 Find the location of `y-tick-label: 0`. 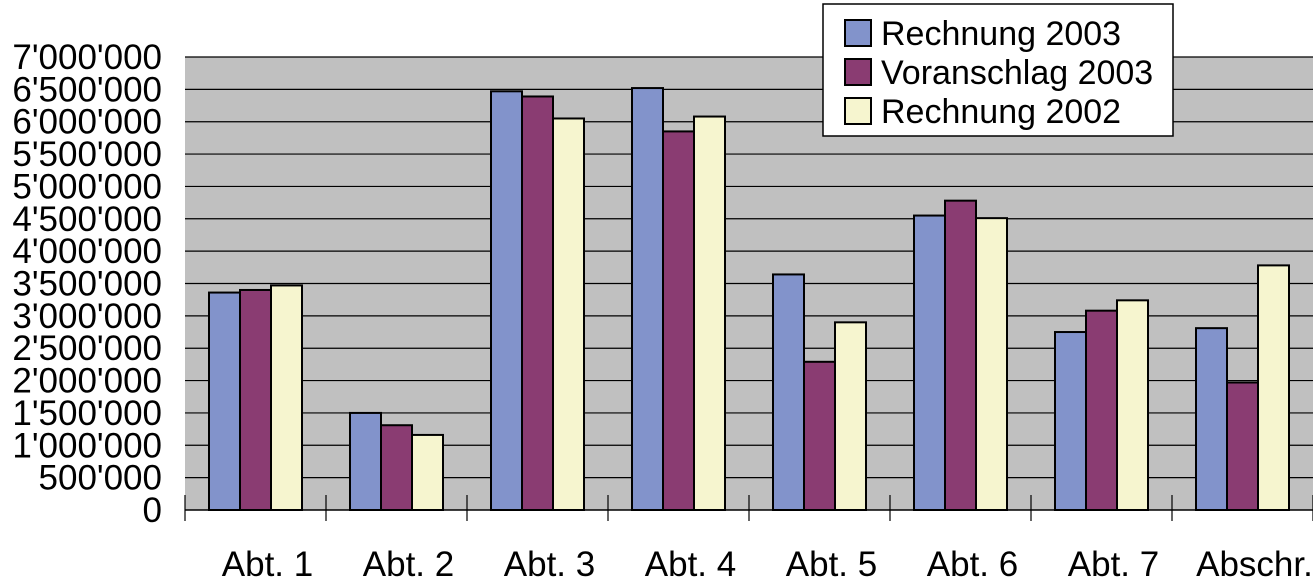

y-tick-label: 0 is located at coordinates (152, 510).